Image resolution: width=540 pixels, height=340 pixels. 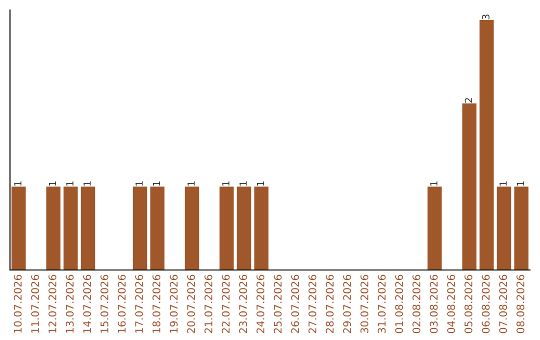 What do you see at coordinates (451, 304) in the screenshot?
I see `x-tick-label: 04.08.2026` at bounding box center [451, 304].